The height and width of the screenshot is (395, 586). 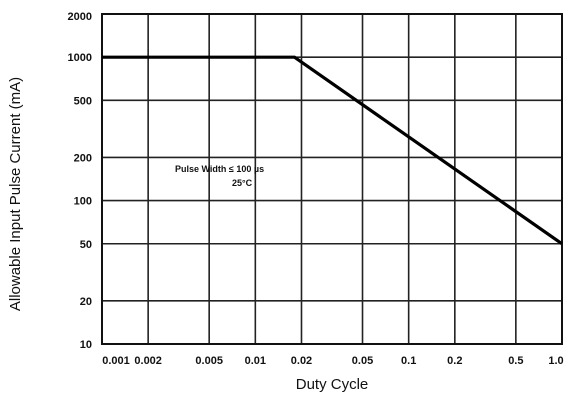 What do you see at coordinates (362, 361) in the screenshot?
I see `x-tick-label: 0.05` at bounding box center [362, 361].